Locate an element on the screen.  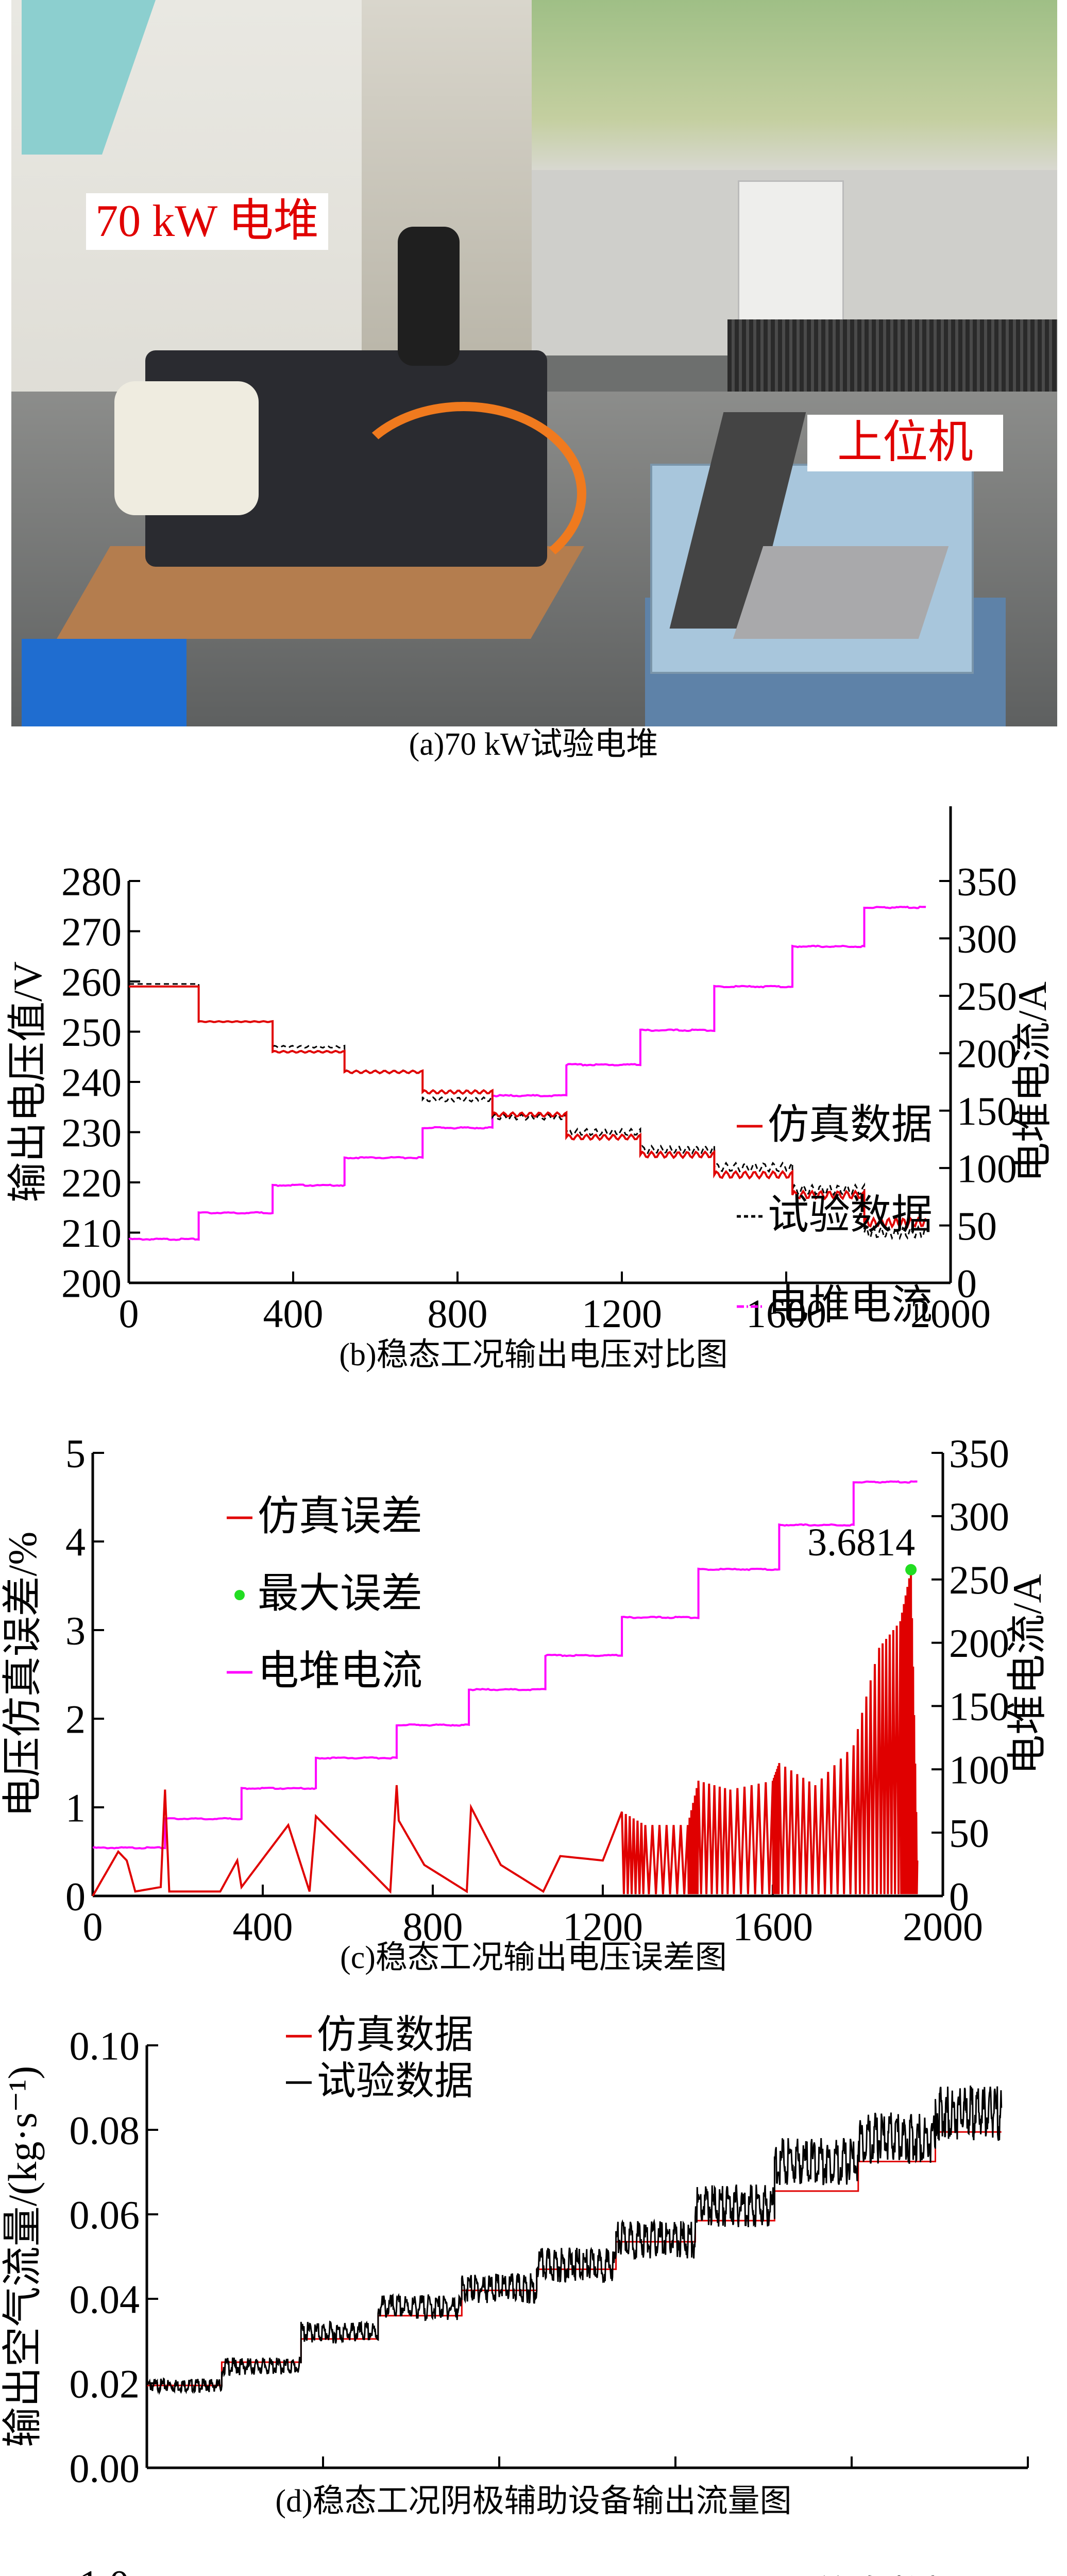
y-axis-label: 输出电压值/V is located at coordinates (28, 1081).